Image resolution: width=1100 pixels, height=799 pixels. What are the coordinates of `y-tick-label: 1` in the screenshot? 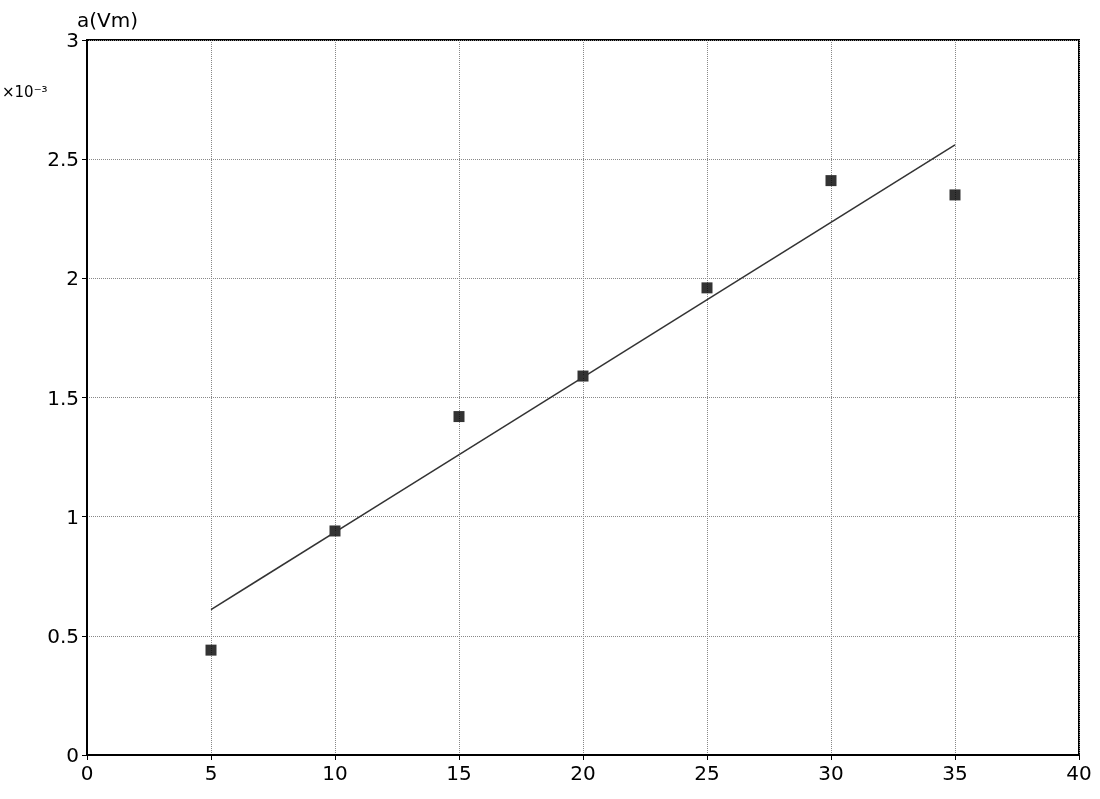 It's located at (72, 516).